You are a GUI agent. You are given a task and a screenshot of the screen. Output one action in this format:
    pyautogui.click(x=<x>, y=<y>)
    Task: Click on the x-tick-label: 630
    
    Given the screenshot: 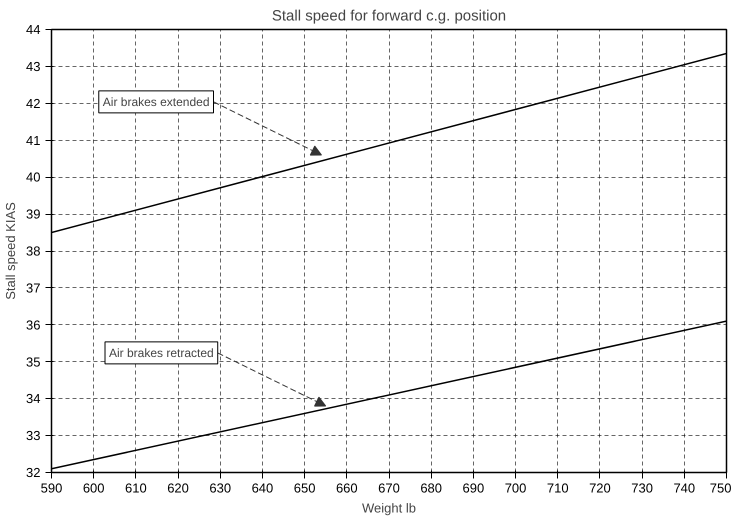 What is the action you would take?
    pyautogui.click(x=220, y=488)
    